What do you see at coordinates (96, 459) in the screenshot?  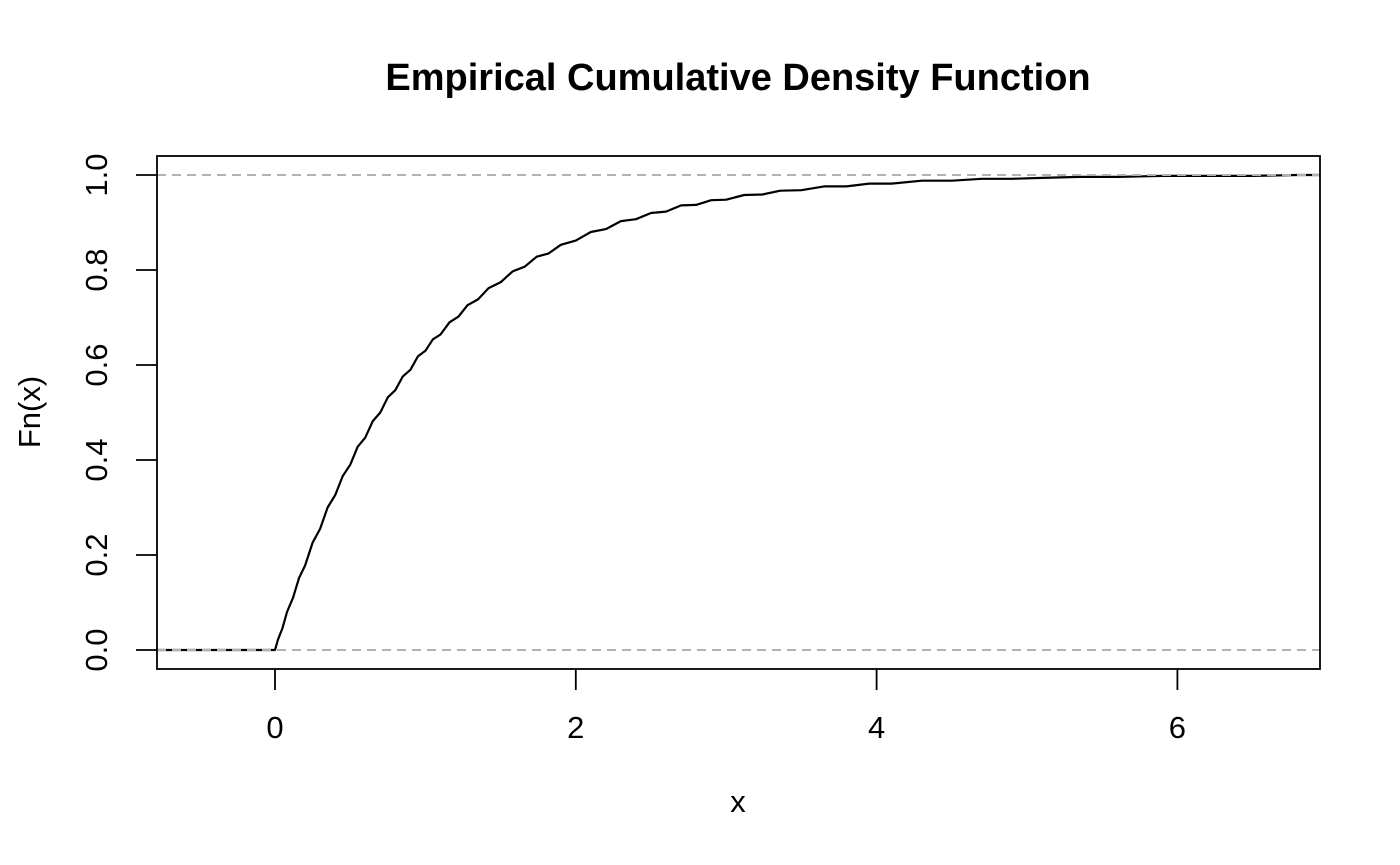 I see `y-tick-label: 0.4` at bounding box center [96, 459].